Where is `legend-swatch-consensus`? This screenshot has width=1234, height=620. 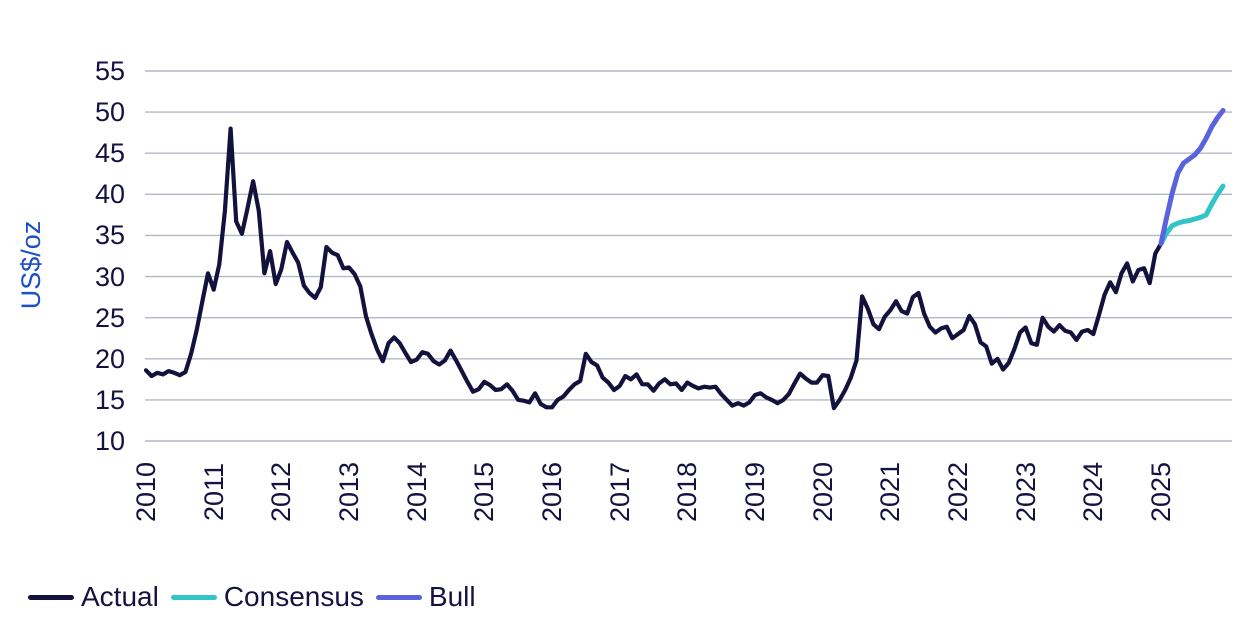
legend-swatch-consensus is located at coordinates (193, 597).